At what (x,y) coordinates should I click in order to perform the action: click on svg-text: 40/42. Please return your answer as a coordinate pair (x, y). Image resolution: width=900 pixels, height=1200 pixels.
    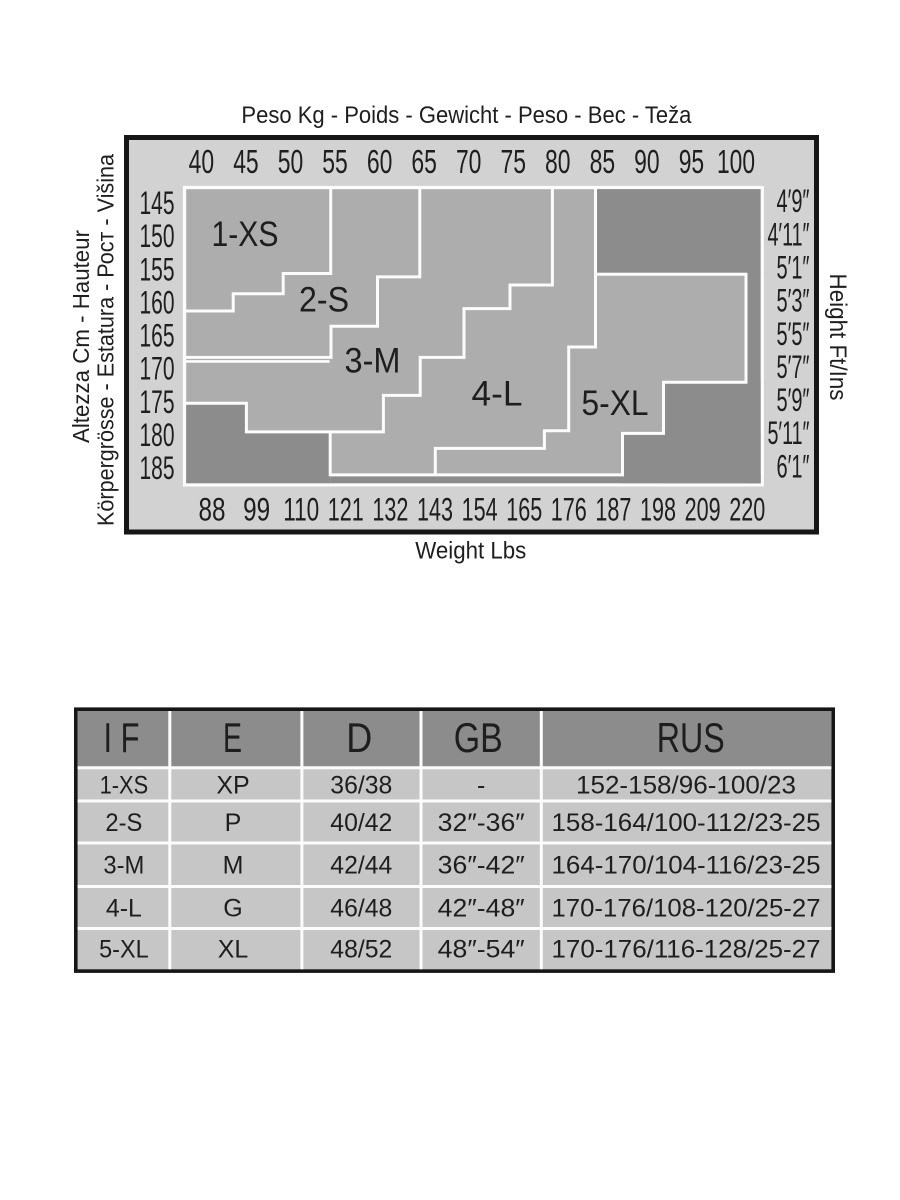
    Looking at the image, I should click on (361, 823).